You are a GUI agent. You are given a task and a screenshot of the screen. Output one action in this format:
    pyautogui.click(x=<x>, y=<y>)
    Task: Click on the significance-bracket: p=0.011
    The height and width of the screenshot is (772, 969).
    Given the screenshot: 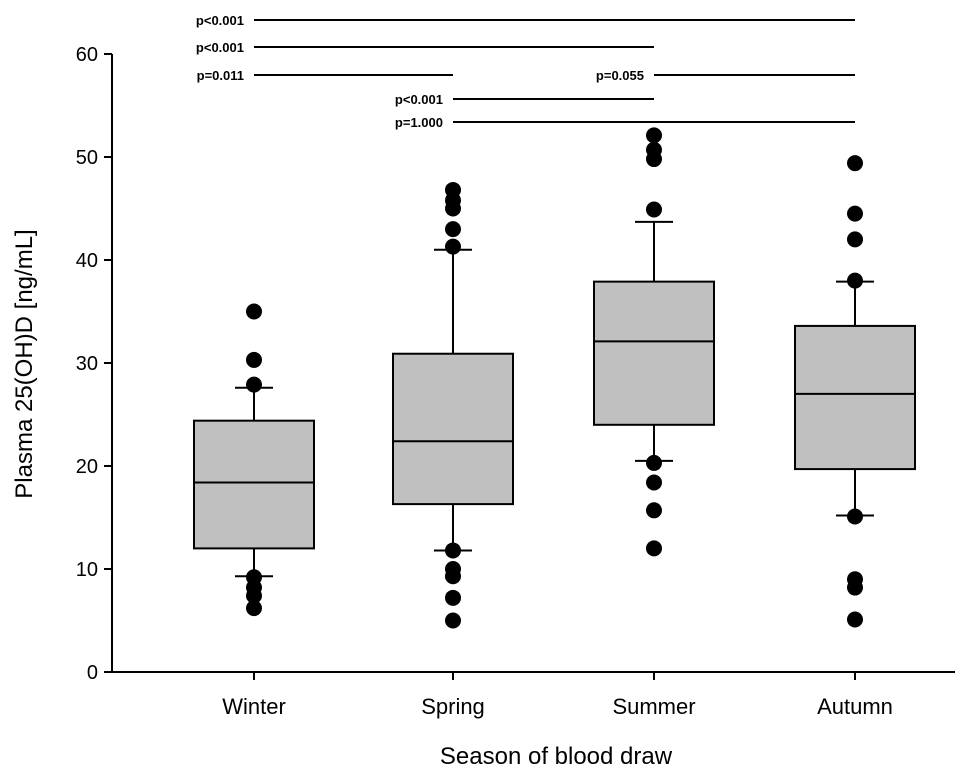 What is the action you would take?
    pyautogui.click(x=316, y=75)
    